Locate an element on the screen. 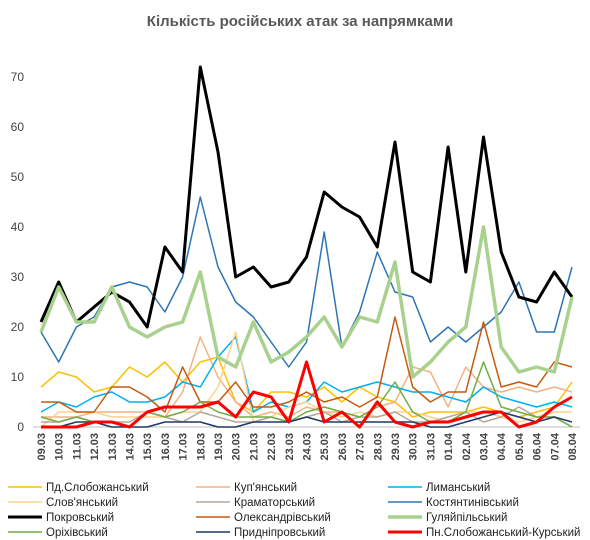  x-tick-label: 17.03 is located at coordinates (184, 447).